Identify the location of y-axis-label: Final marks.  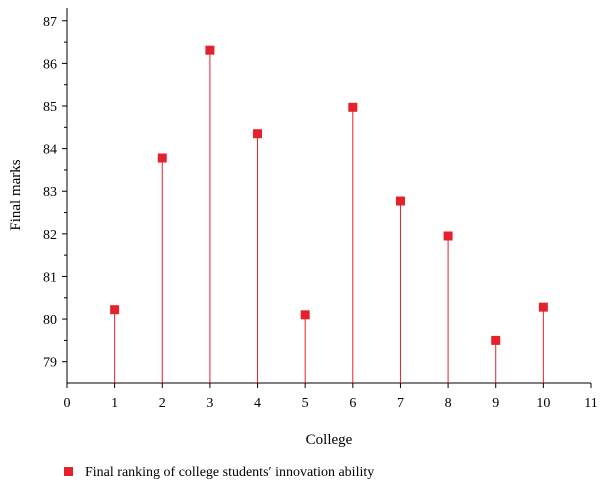
(16, 194).